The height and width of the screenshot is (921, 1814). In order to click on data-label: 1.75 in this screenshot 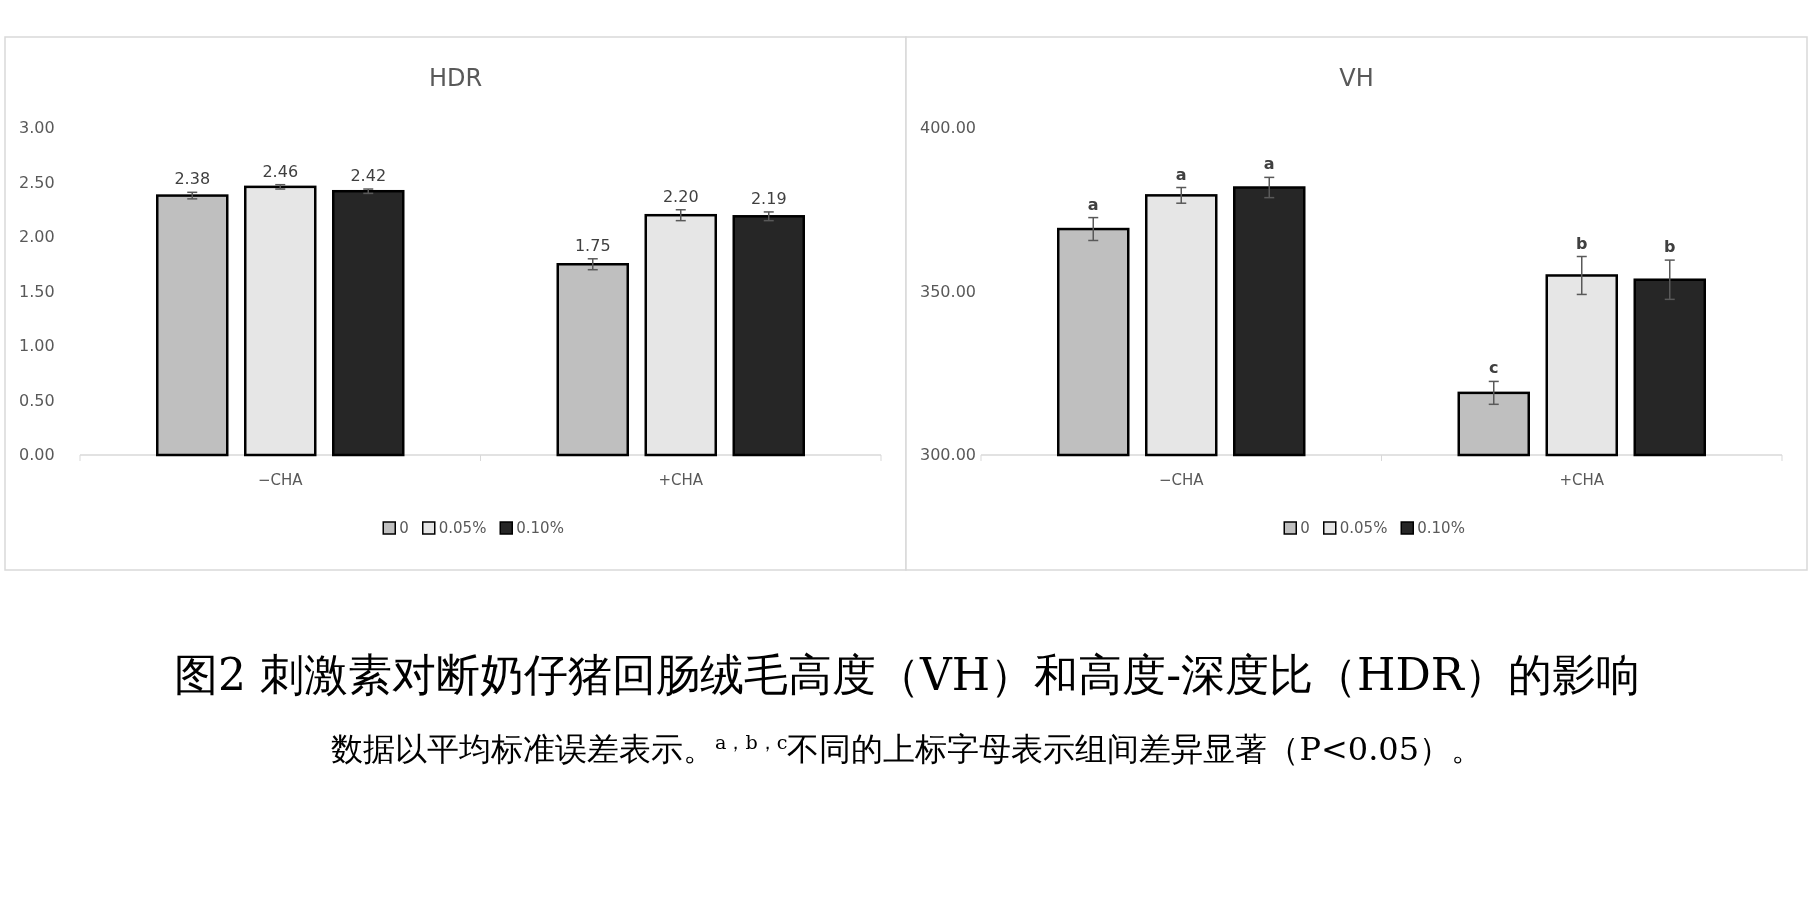, I will do `click(592, 245)`.